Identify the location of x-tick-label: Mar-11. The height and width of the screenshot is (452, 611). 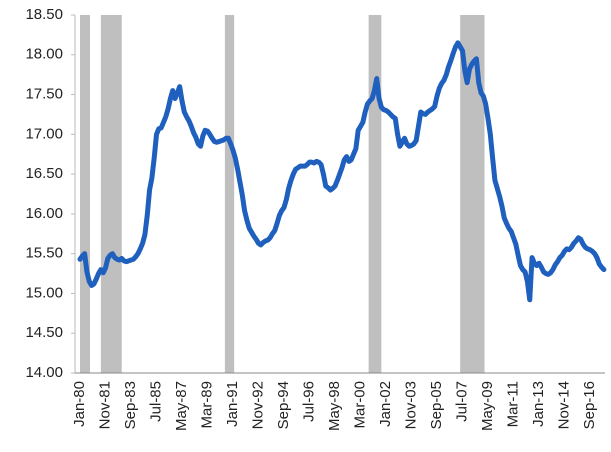
(512, 404).